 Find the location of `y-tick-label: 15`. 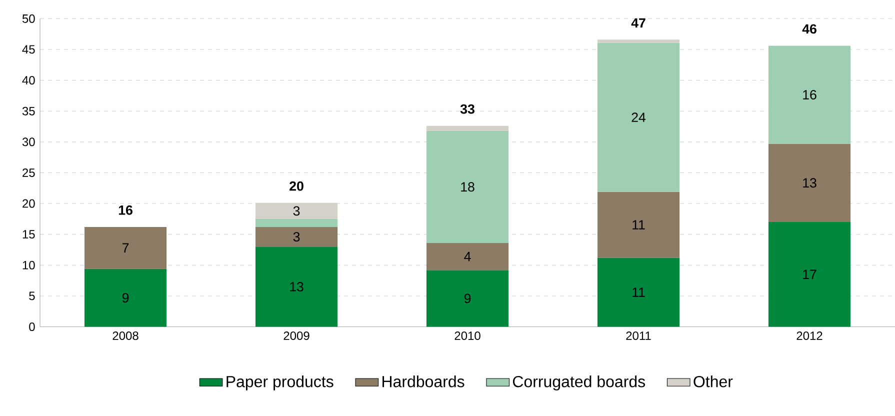

y-tick-label: 15 is located at coordinates (28, 234).